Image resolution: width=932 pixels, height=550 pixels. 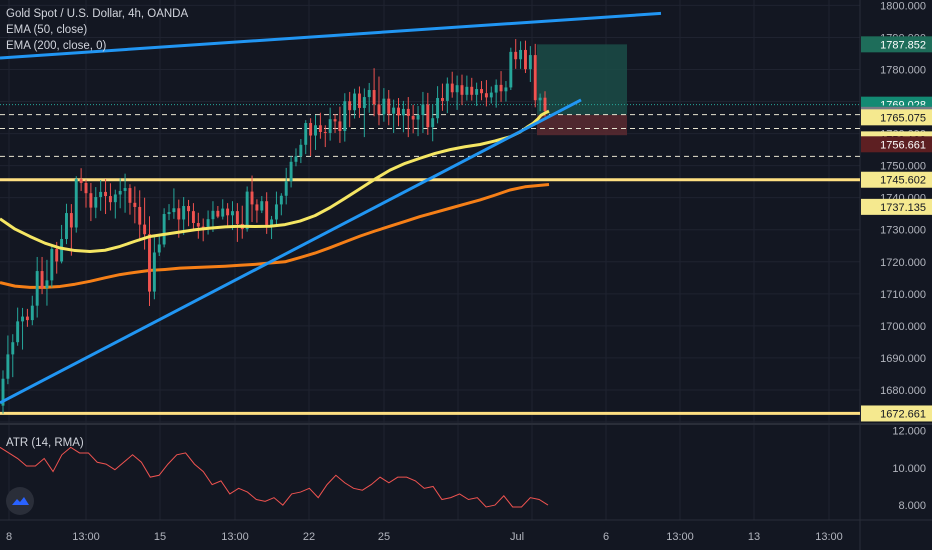 I want to click on price-tick-label: 1680.000, so click(x=903, y=391).